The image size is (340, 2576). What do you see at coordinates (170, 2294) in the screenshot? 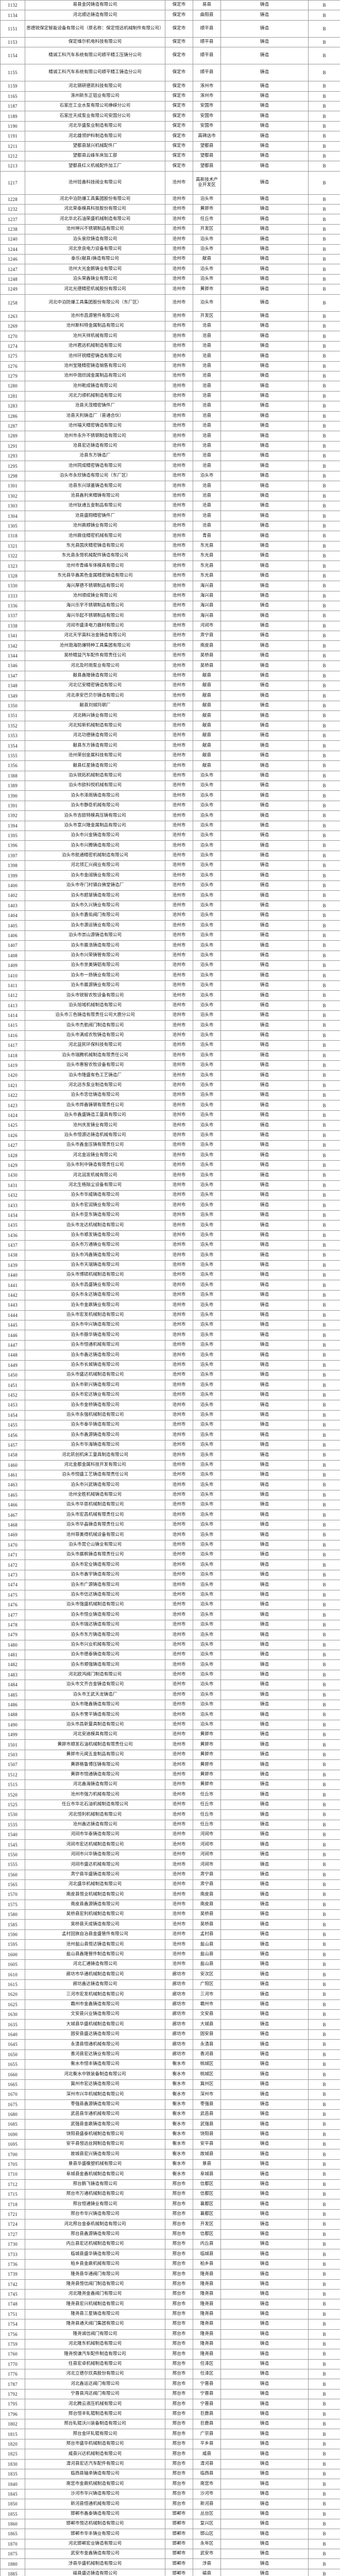
I see `table-row: 1745 河北隆尧金鑫阀门有限公司 邢台市 隆尧县 铸造 B` at bounding box center [170, 2294].